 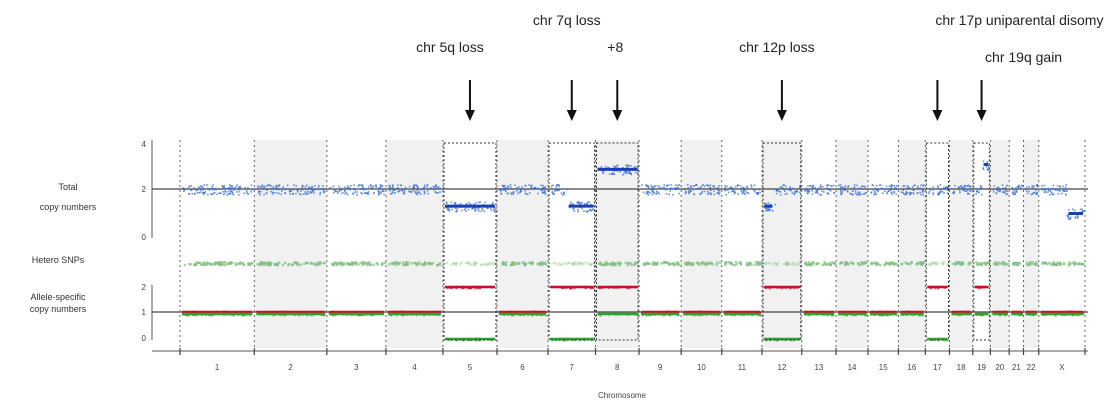 What do you see at coordinates (1022, 312) in the screenshot?
I see `major-point` at bounding box center [1022, 312].